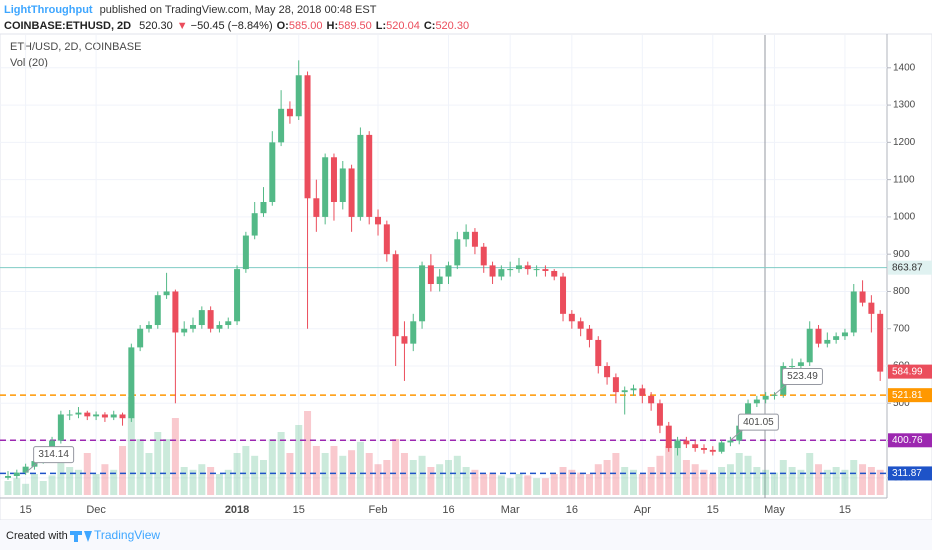 The width and height of the screenshot is (932, 550). I want to click on footer-brand: TradingView, so click(127, 535).